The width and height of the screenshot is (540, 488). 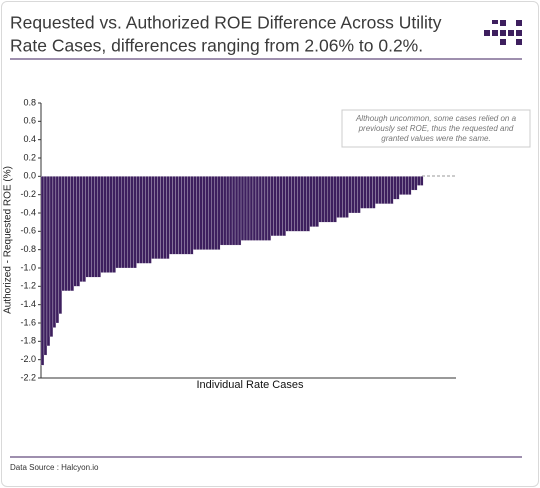 What do you see at coordinates (28, 249) in the screenshot?
I see `y-tick-label: -0.8` at bounding box center [28, 249].